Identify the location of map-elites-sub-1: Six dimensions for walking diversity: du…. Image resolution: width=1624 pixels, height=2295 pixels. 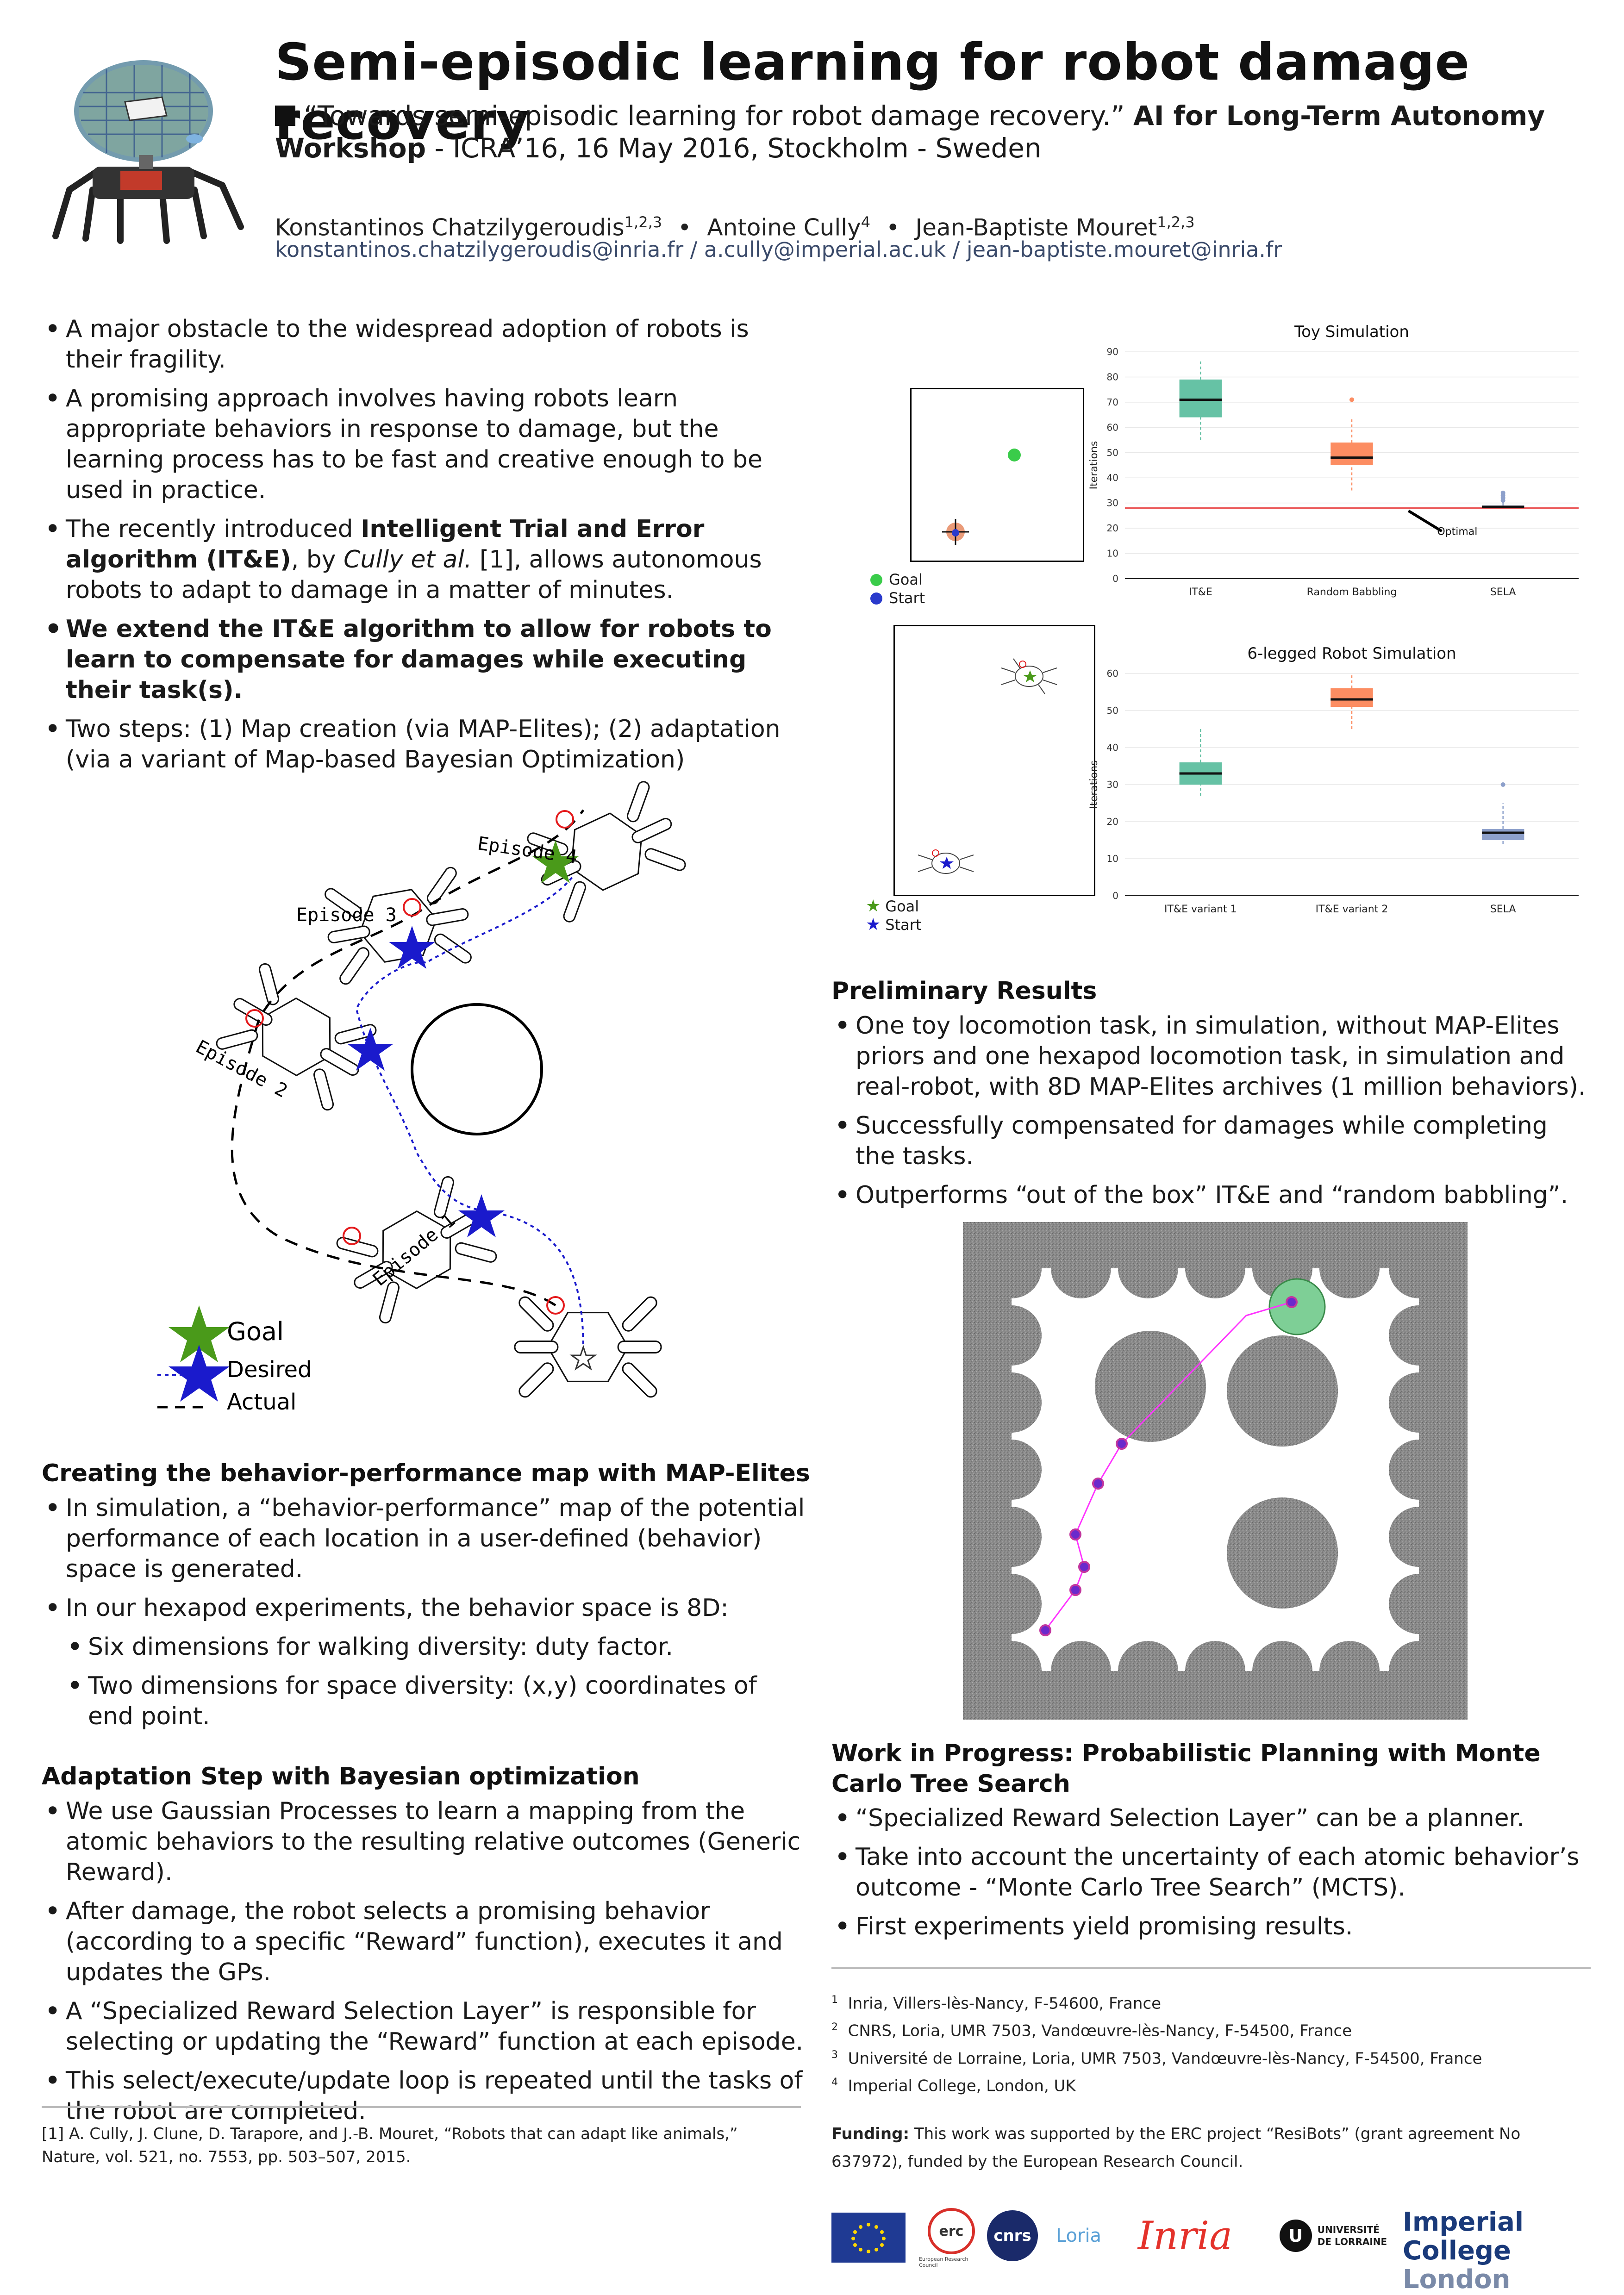
(424, 1647).